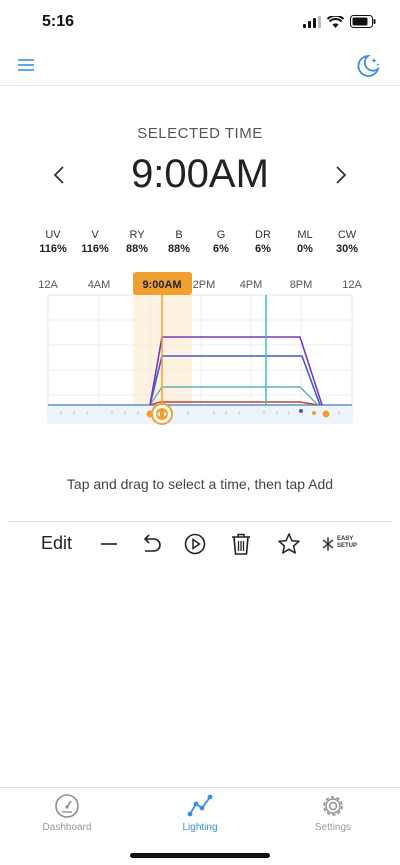 This screenshot has width=400, height=865. What do you see at coordinates (179, 235) in the screenshot?
I see `channel-name: B` at bounding box center [179, 235].